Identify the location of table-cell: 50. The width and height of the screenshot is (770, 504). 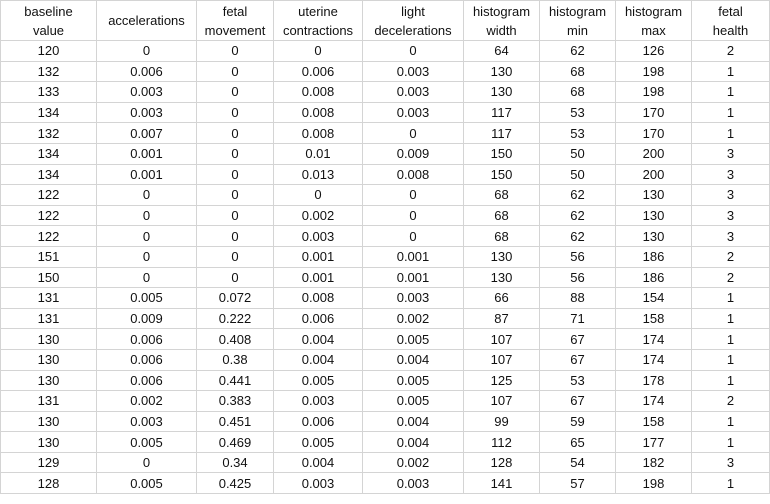
(577, 153).